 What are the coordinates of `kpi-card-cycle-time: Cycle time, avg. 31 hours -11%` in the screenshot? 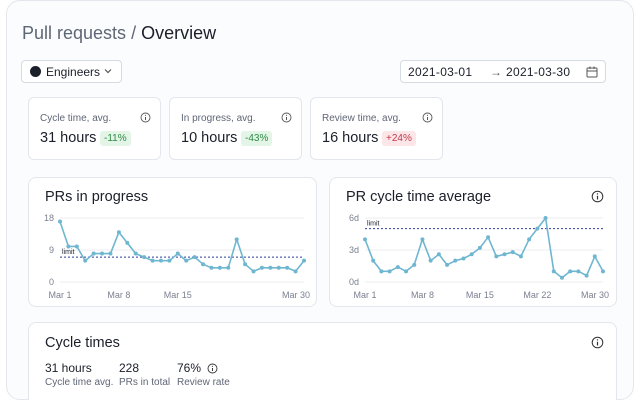 It's located at (94, 128).